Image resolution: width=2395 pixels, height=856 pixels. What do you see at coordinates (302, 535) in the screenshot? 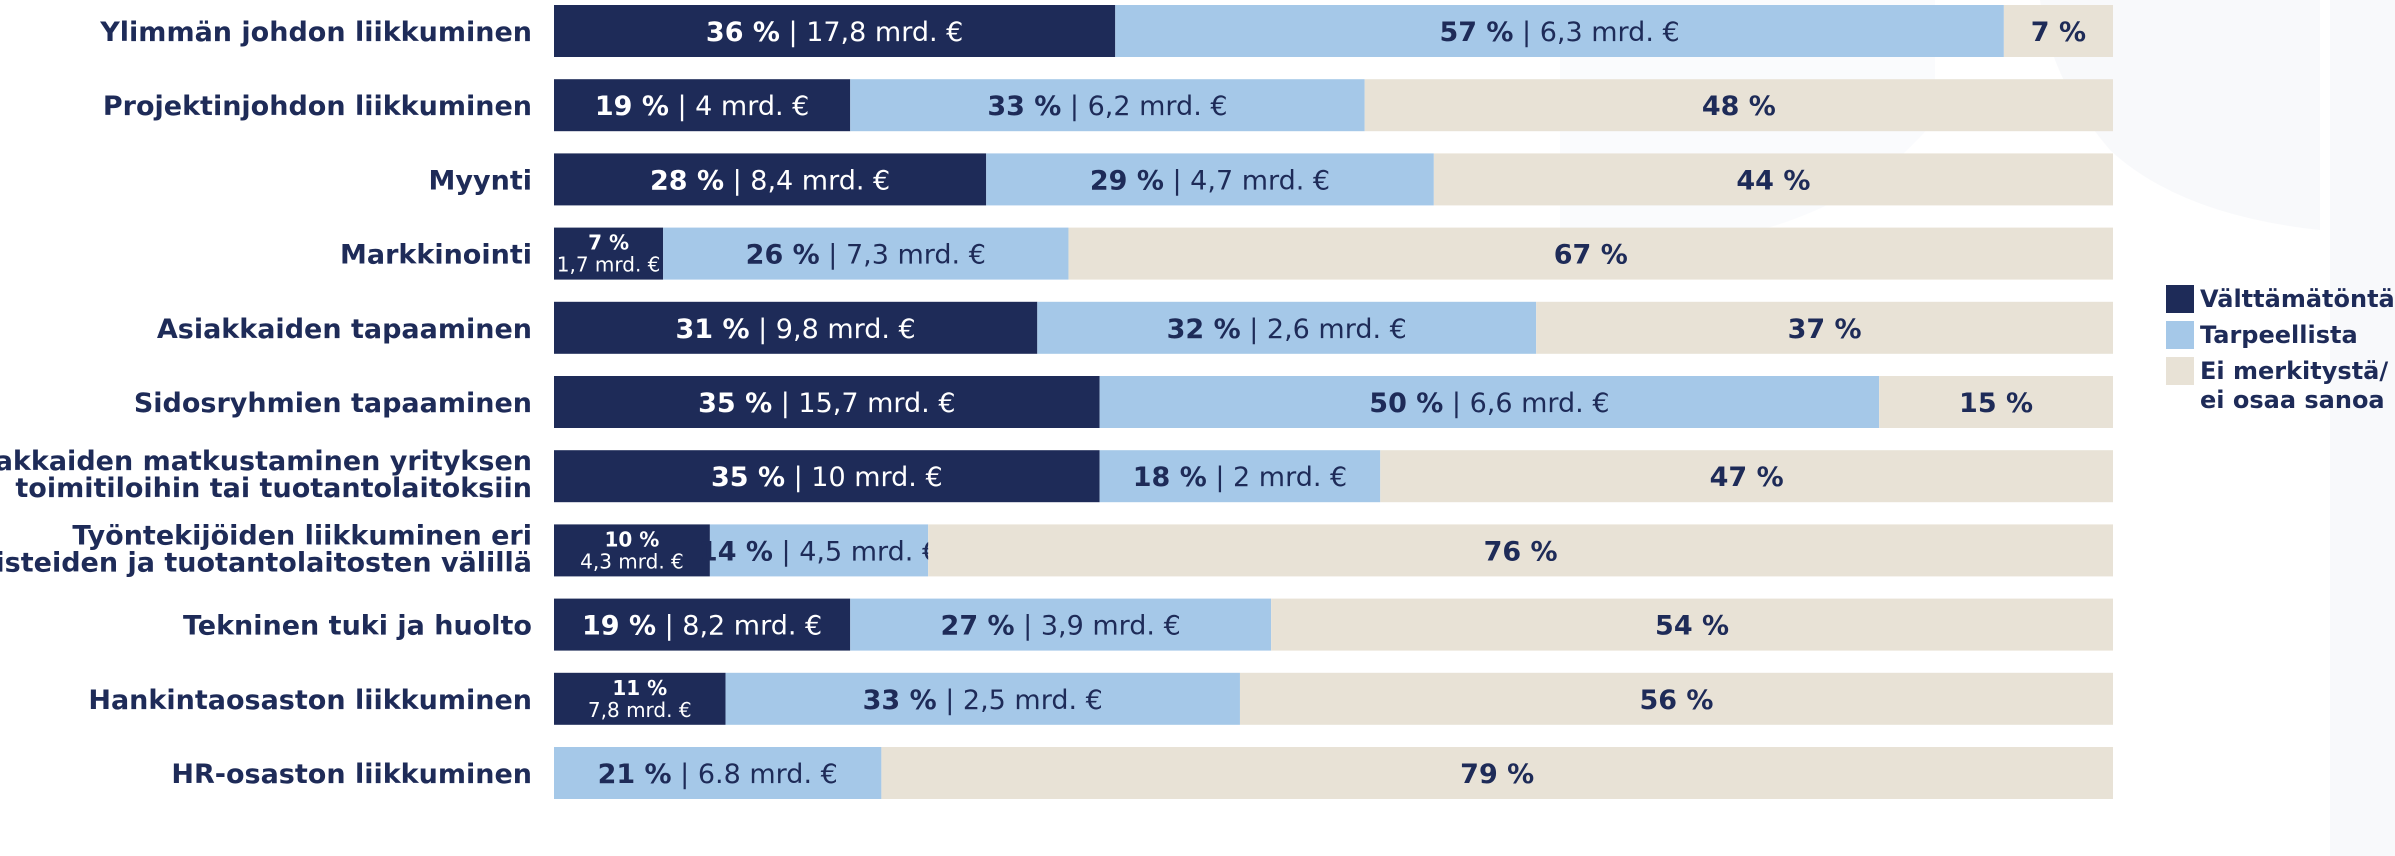
I see `category-label-line: Työntekijöiden liikkuminen eri` at bounding box center [302, 535].